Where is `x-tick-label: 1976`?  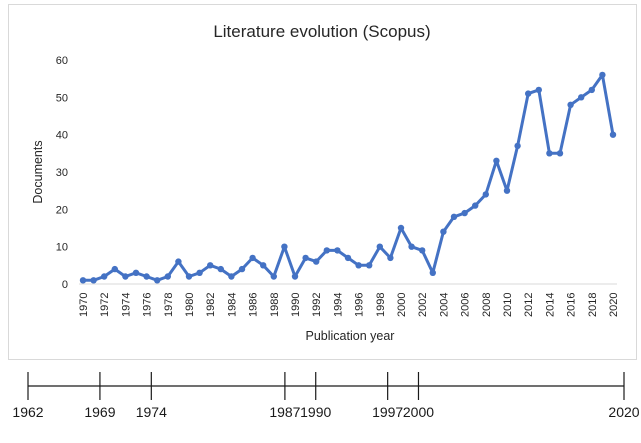 x-tick-label: 1976 is located at coordinates (148, 305).